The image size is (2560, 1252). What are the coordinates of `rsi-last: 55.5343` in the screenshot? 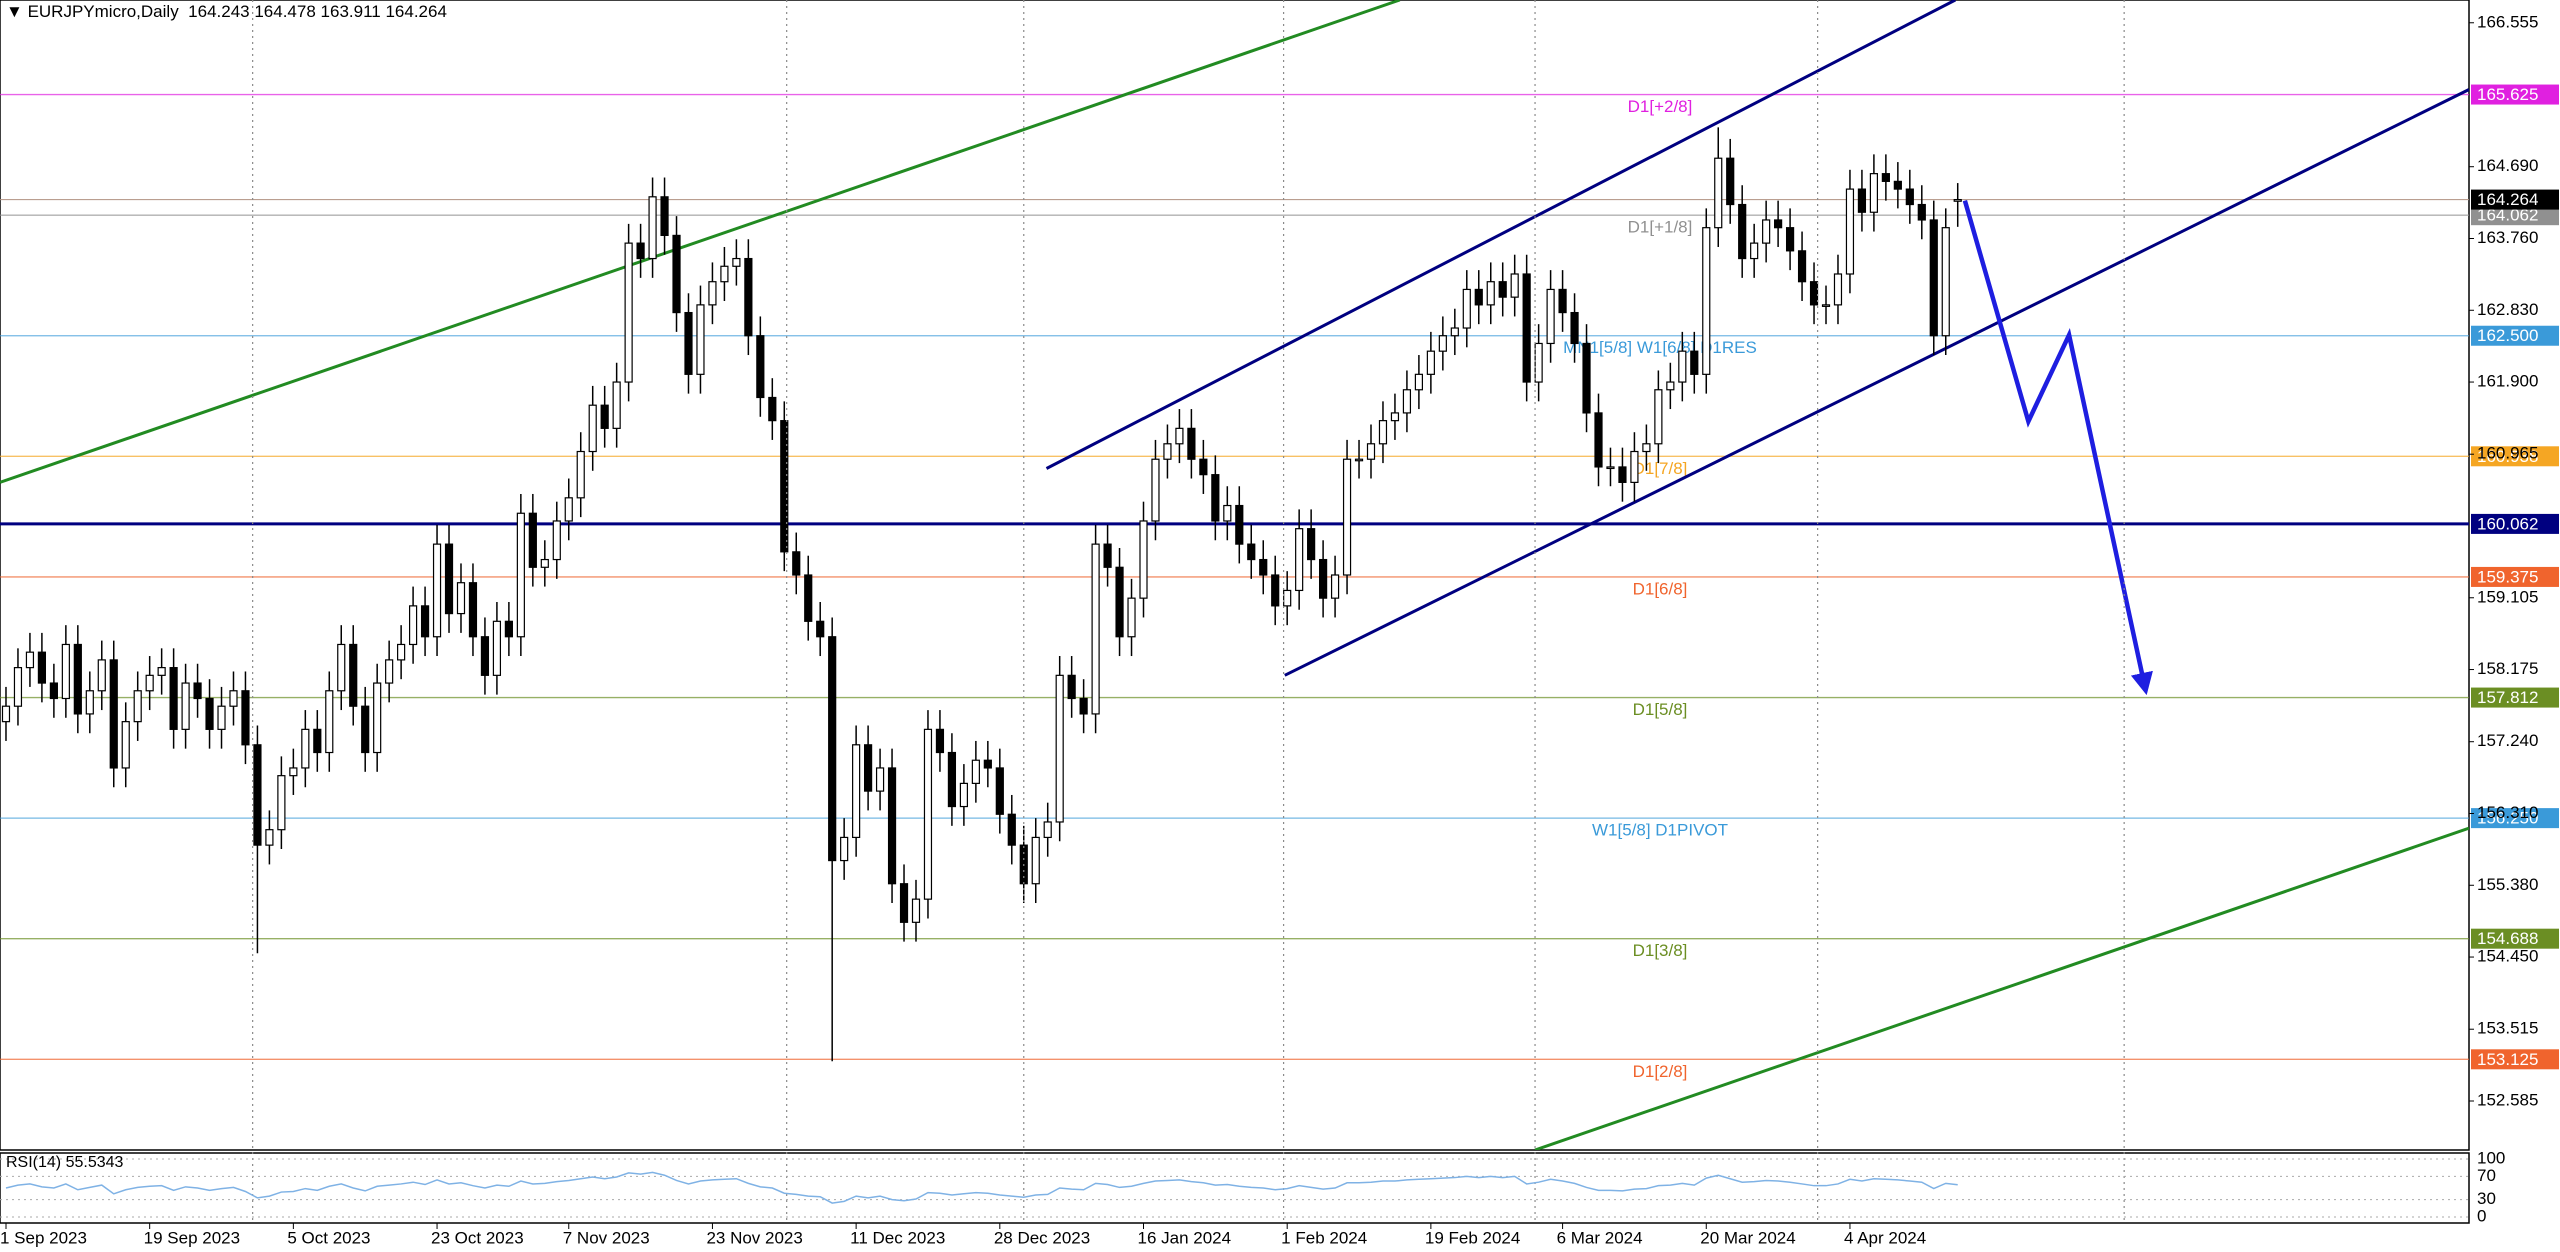 It's located at (94, 1162).